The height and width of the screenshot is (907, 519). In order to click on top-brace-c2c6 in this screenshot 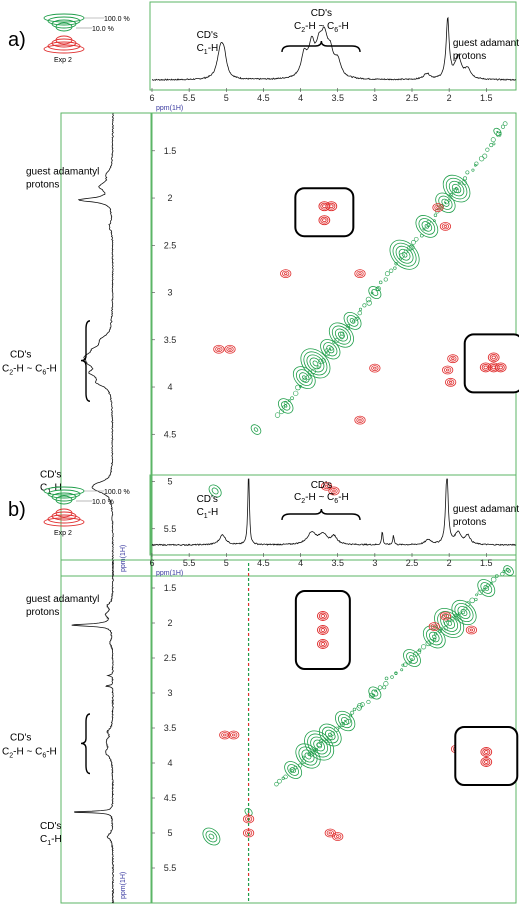, I will do `click(321, 514)`.